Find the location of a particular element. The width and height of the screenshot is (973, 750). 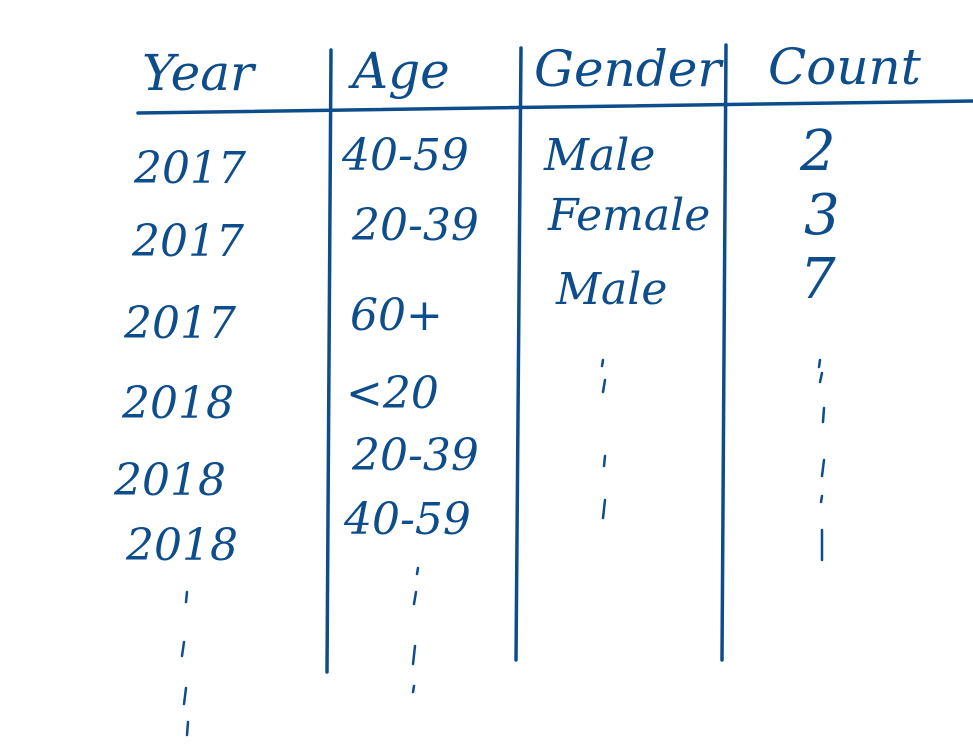

continuation-marks-count is located at coordinates (821, 460).